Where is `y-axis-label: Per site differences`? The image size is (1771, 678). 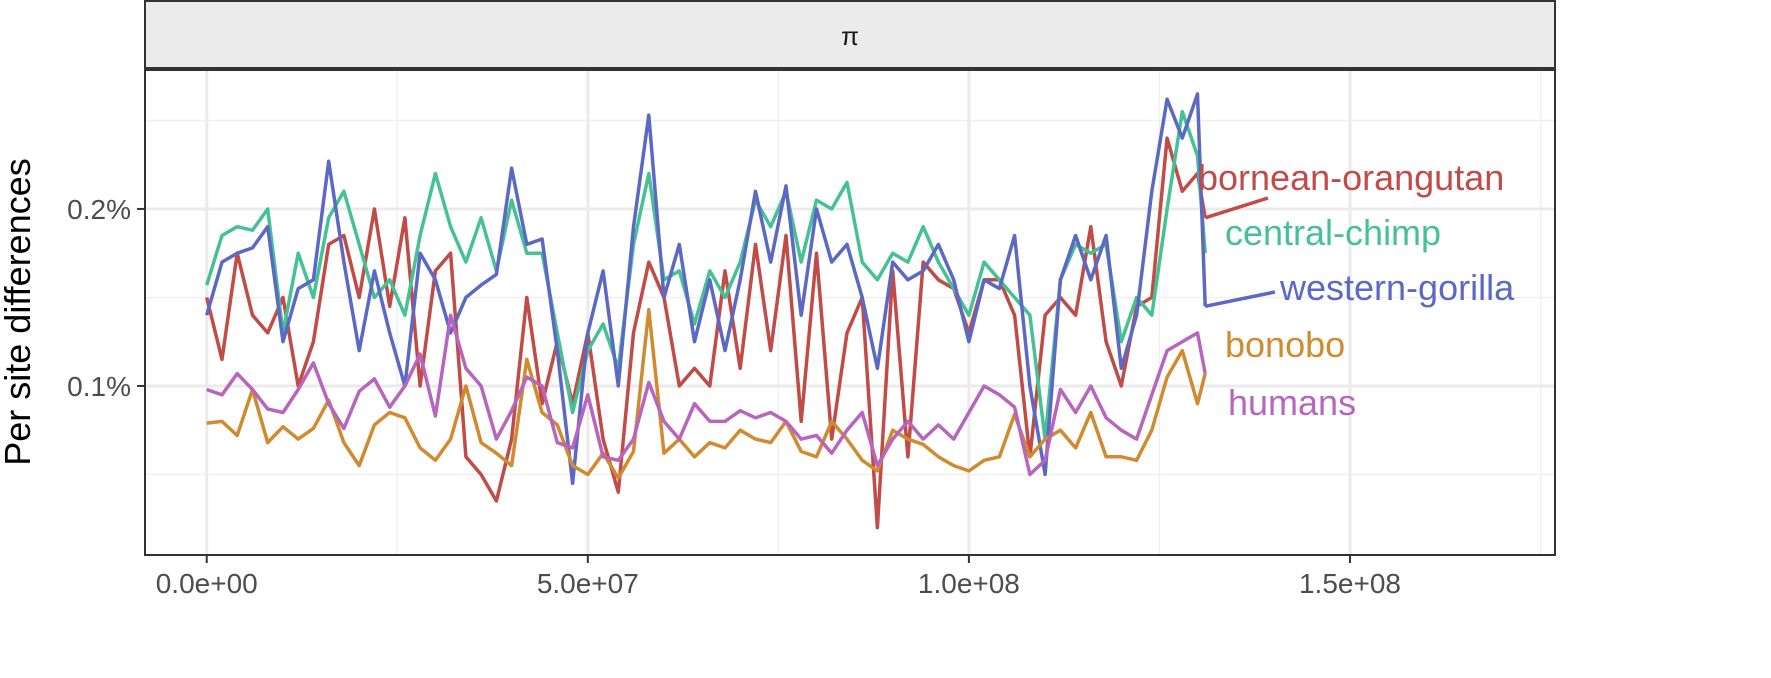 y-axis-label: Per site differences is located at coordinates (19, 312).